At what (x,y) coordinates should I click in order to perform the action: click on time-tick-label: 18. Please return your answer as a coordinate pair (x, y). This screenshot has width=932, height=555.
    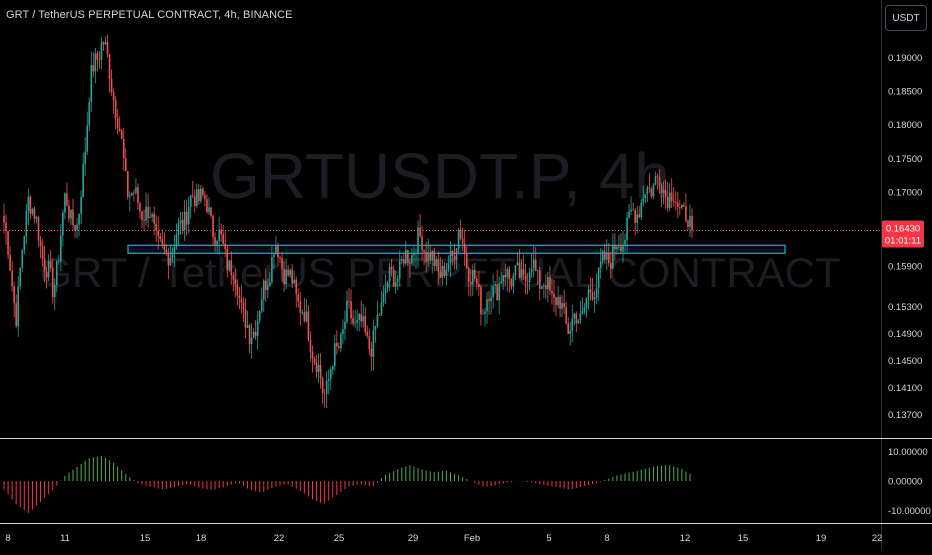
    Looking at the image, I should click on (201, 538).